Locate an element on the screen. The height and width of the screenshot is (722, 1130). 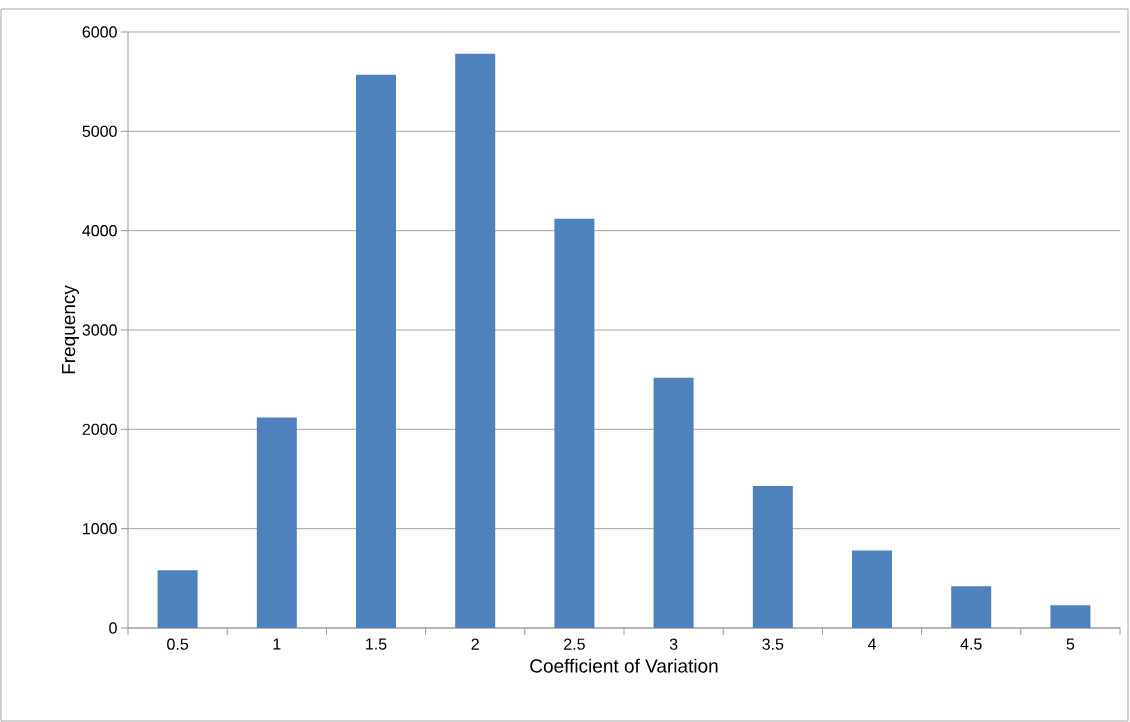
y-axis-title: Frequency is located at coordinates (71, 329).